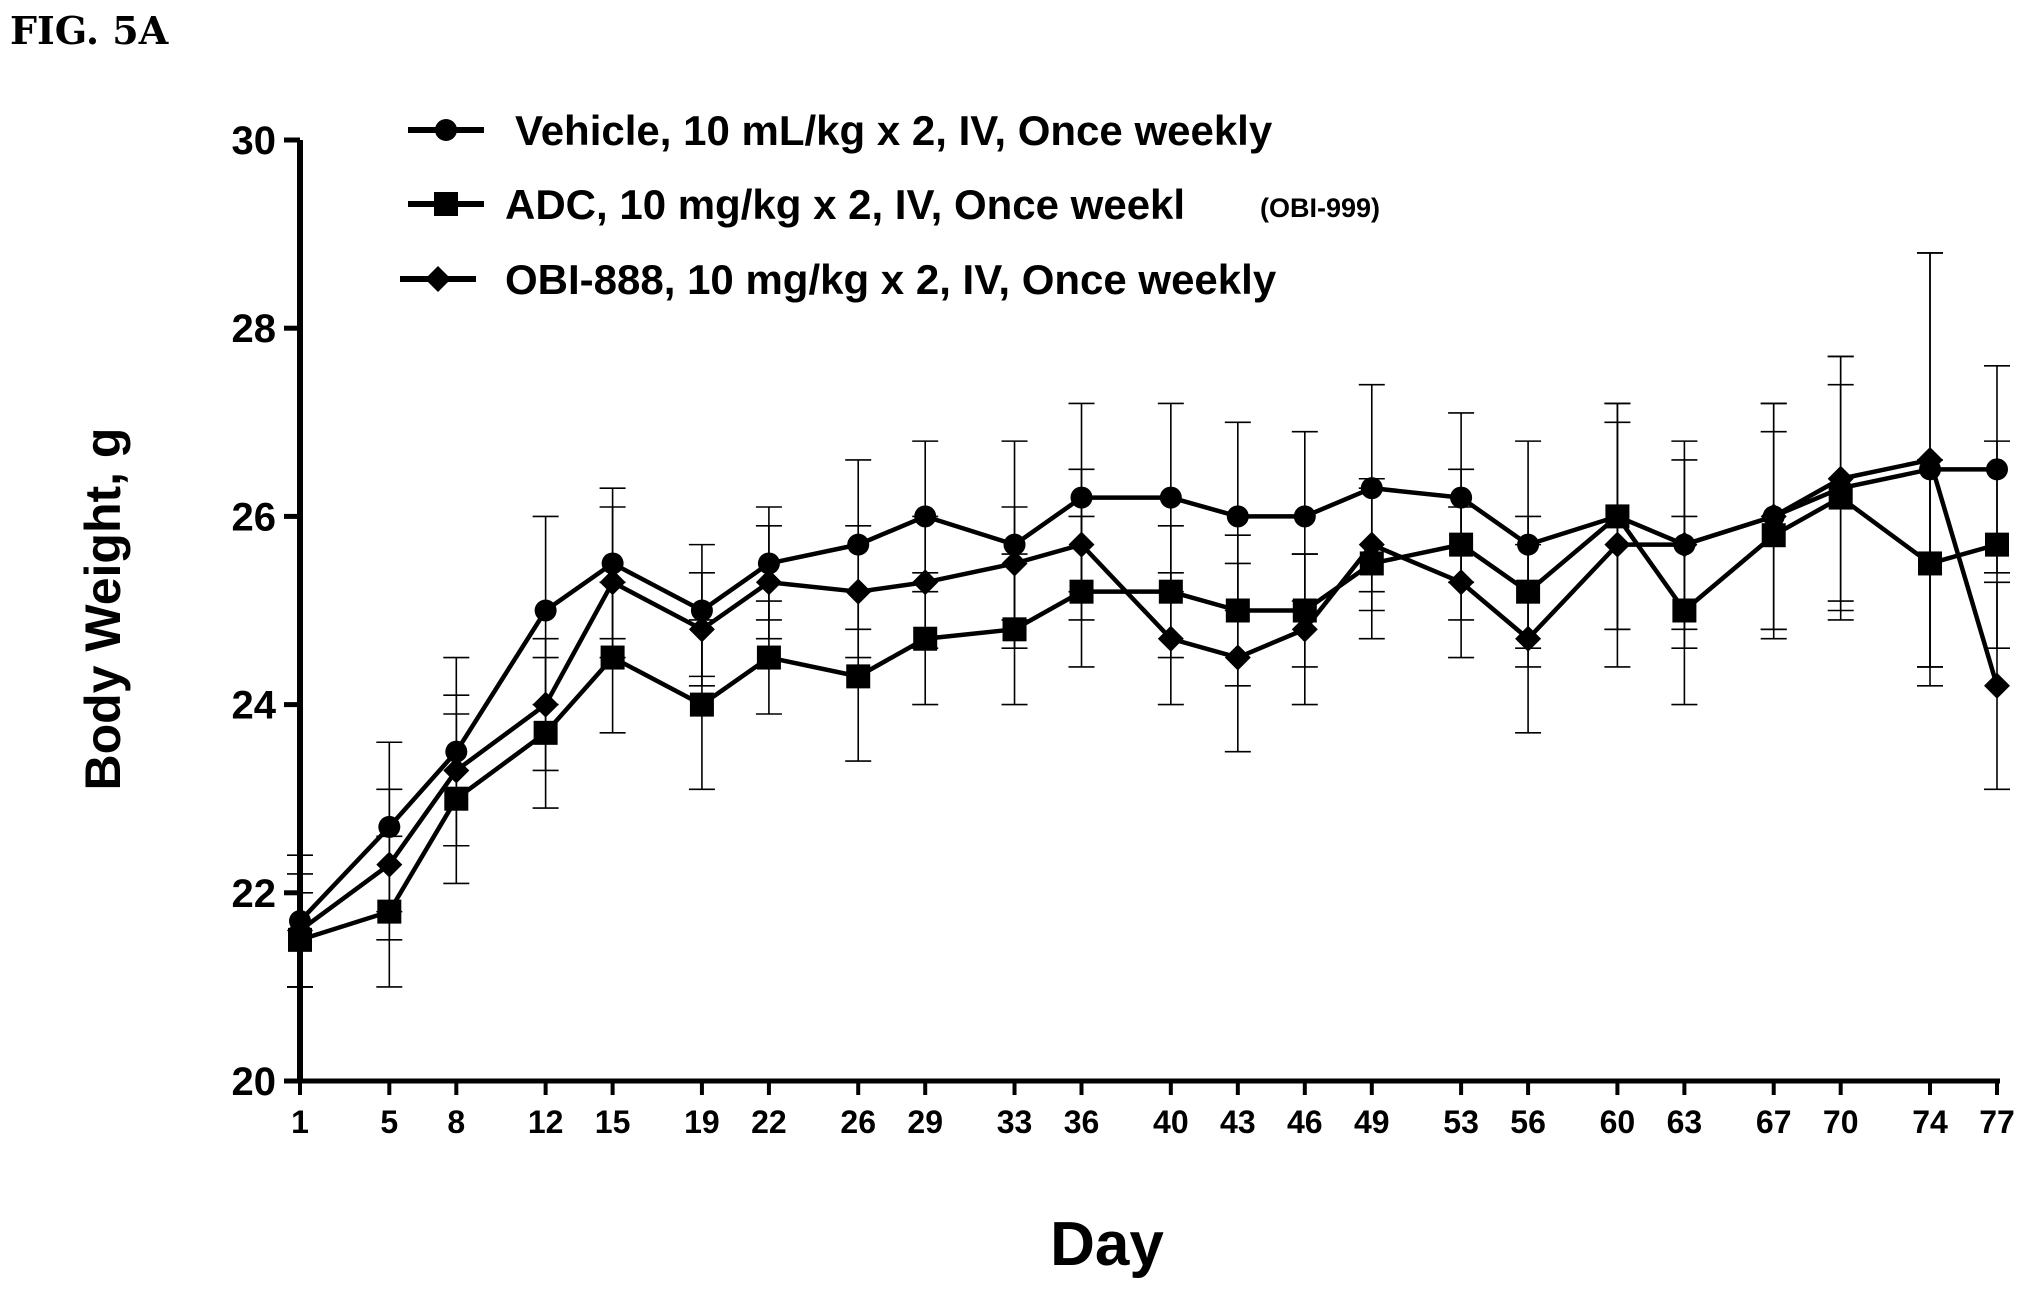  What do you see at coordinates (254, 141) in the screenshot?
I see `y-tick-label: 30` at bounding box center [254, 141].